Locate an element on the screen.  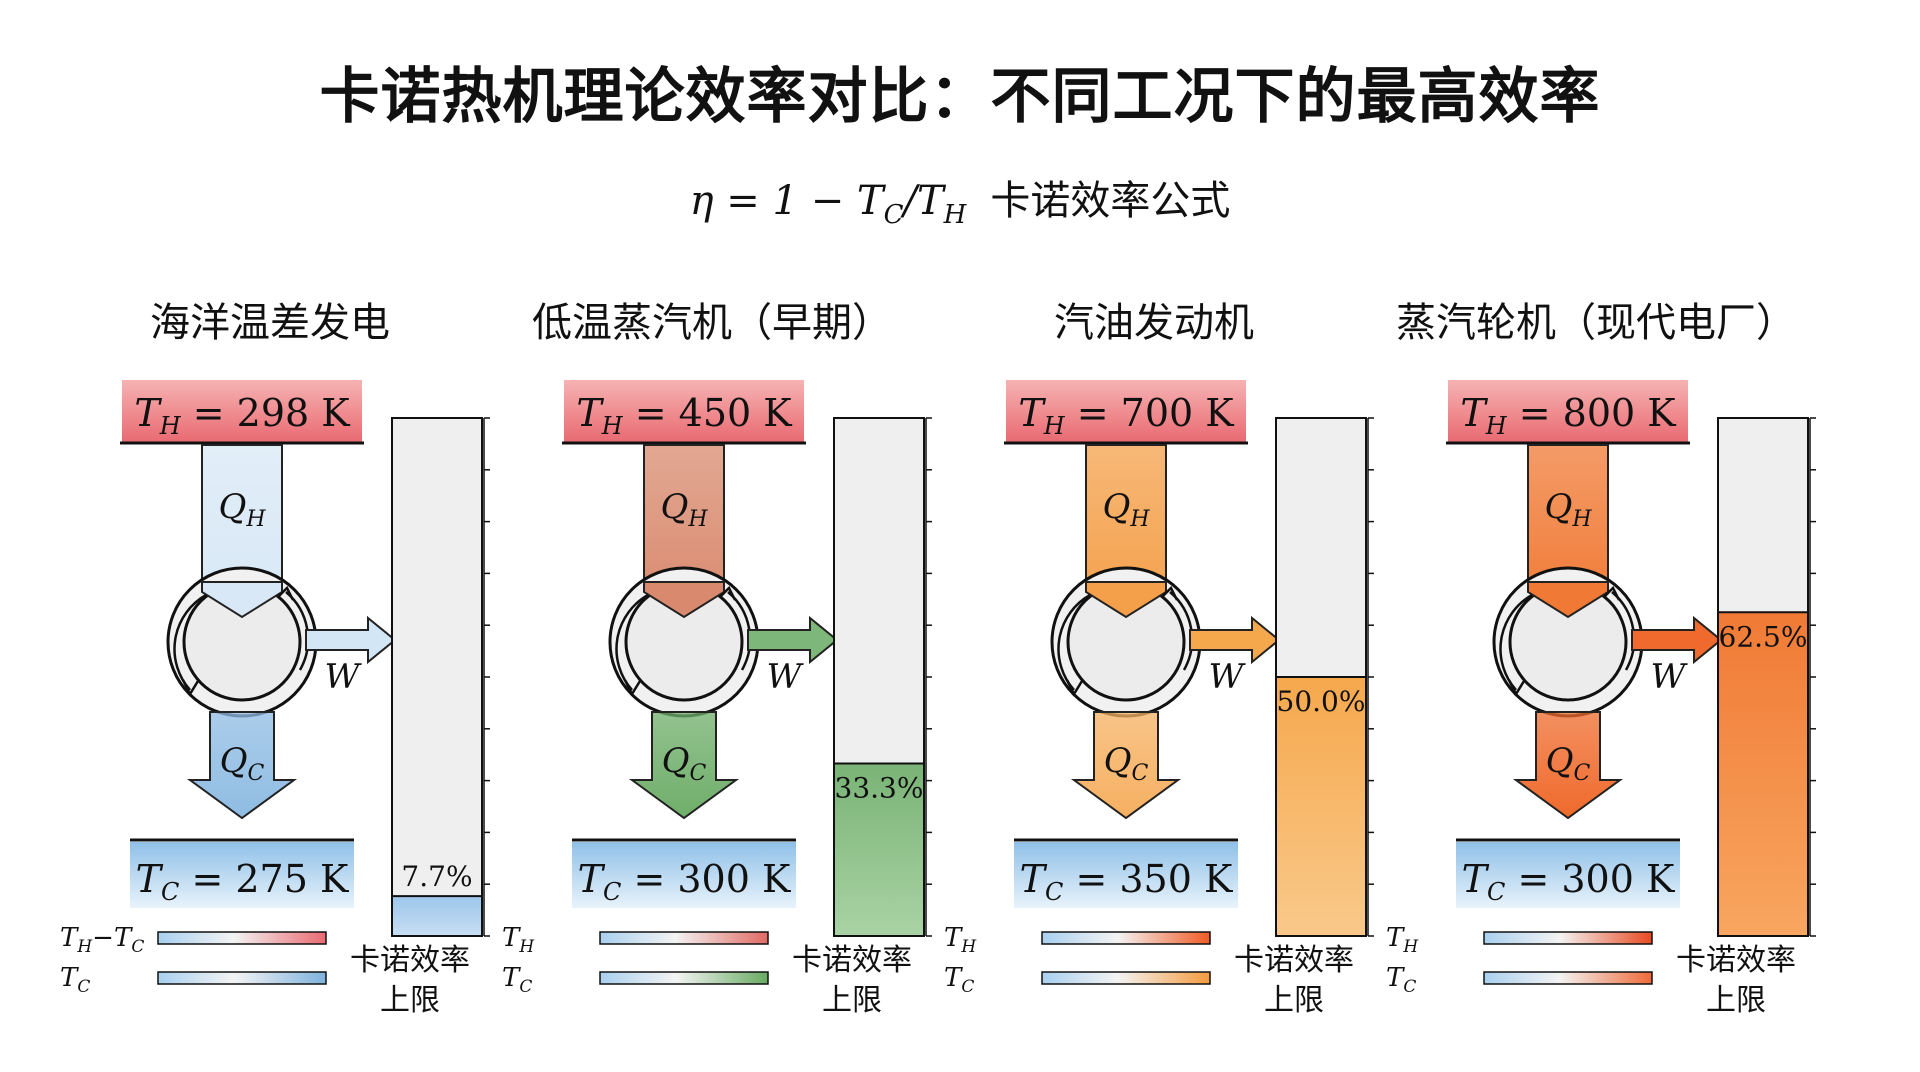
bar-caption: 上限 is located at coordinates (1736, 1000).